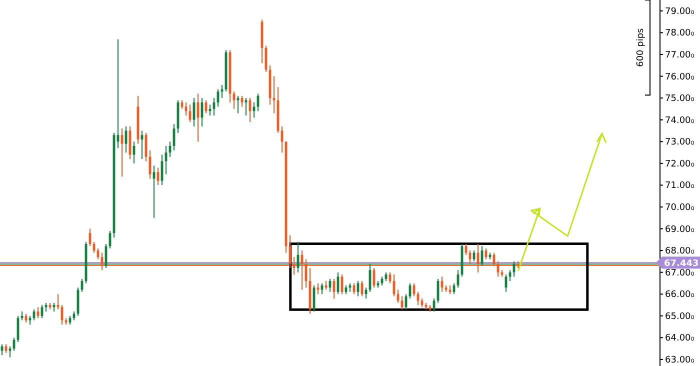 The image size is (700, 366). What do you see at coordinates (680, 55) in the screenshot?
I see `y-tick-label: 77.00₀` at bounding box center [680, 55].